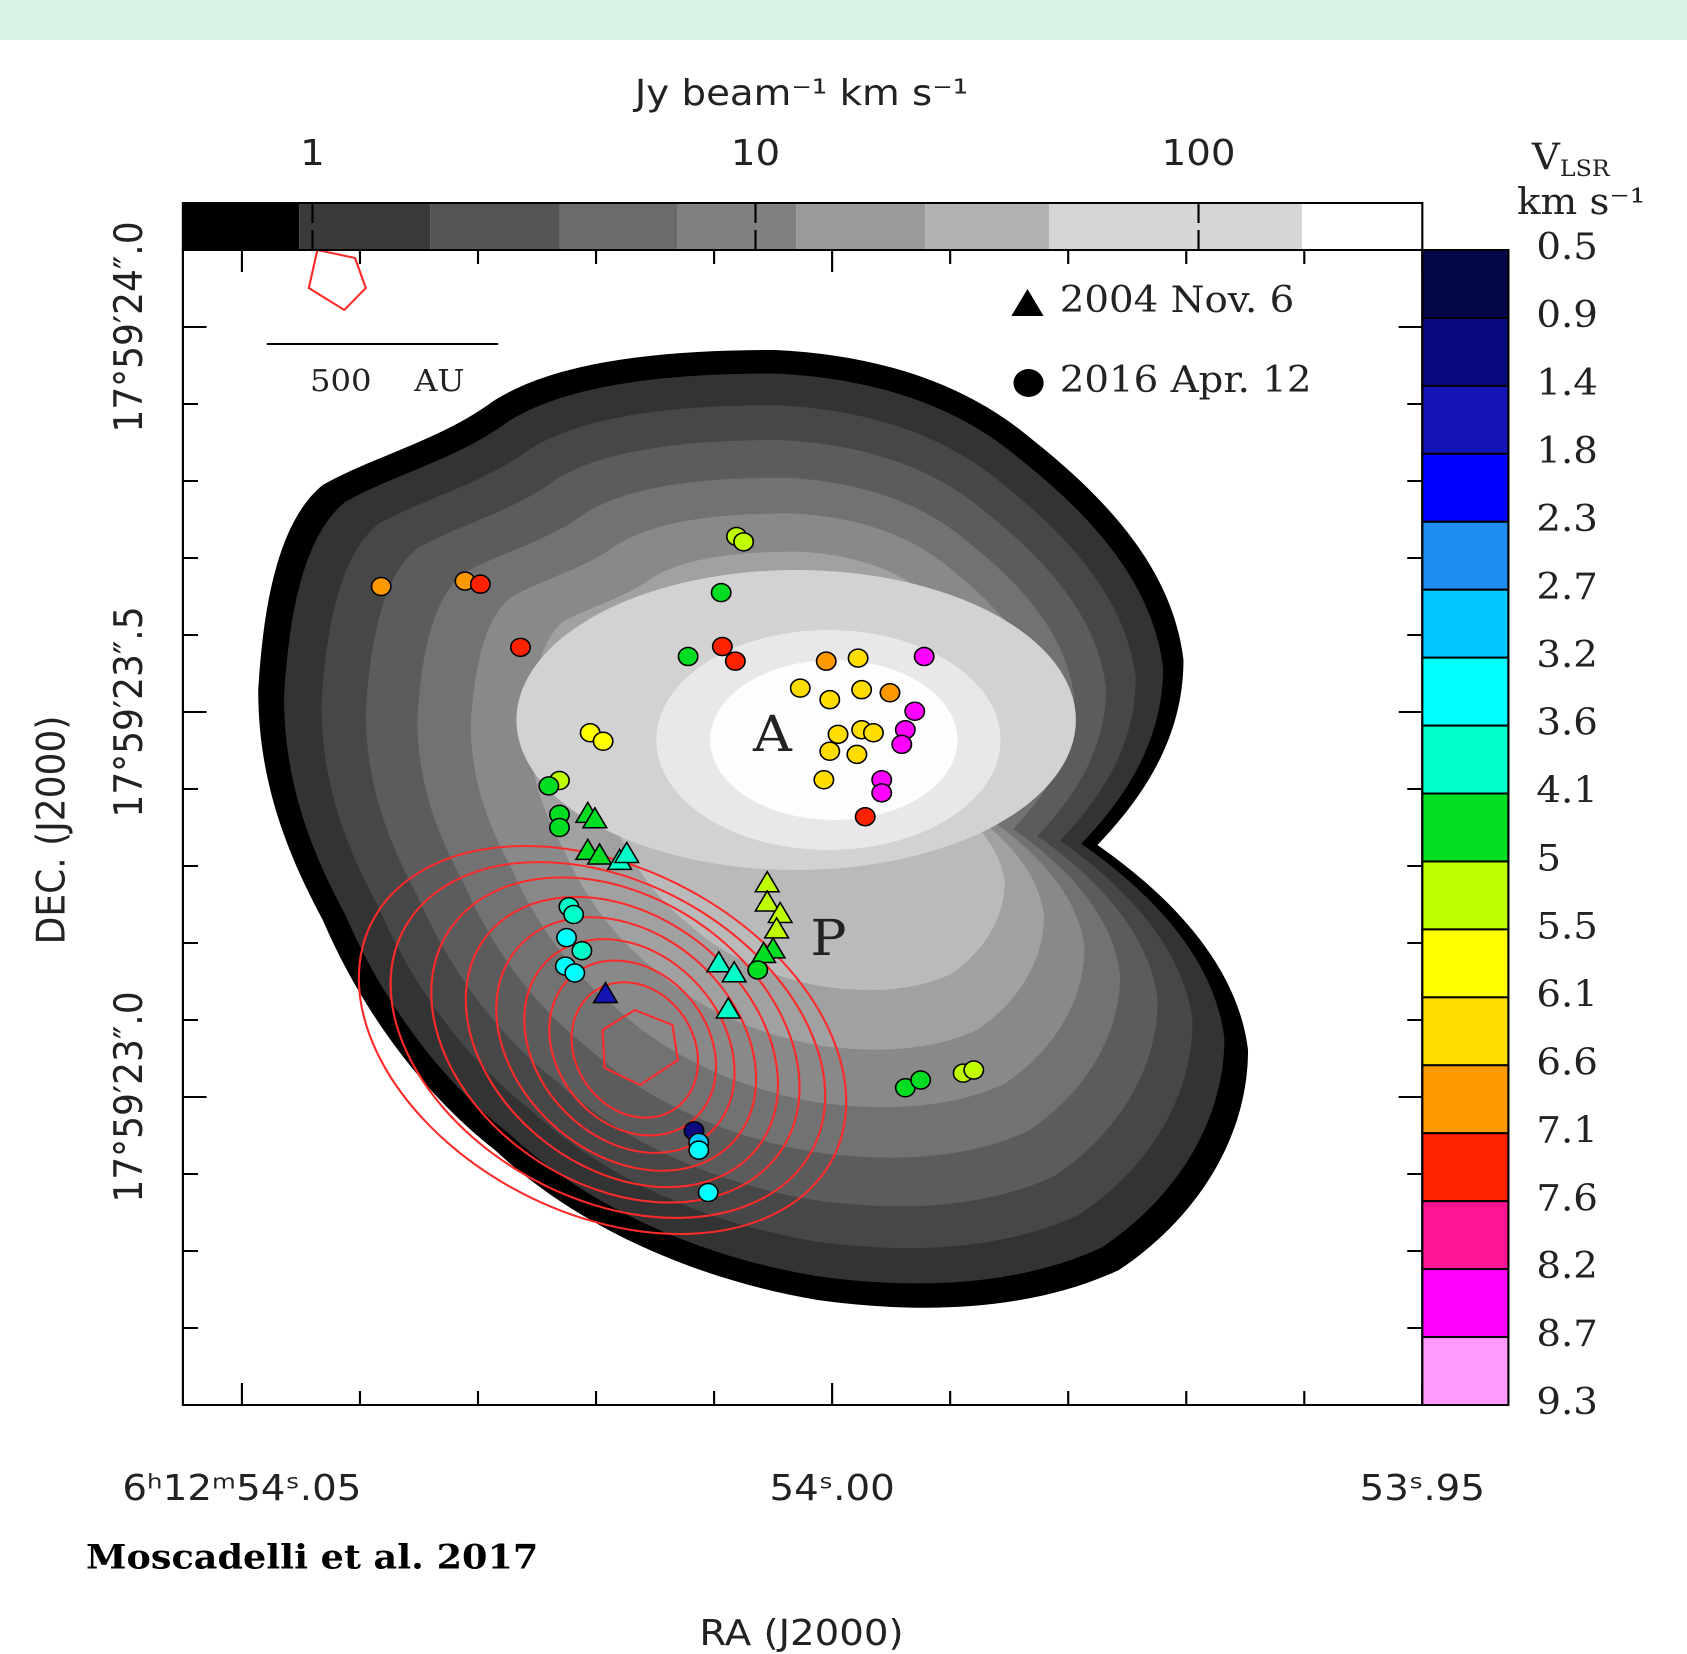  I want to click on x-axis-label: RA (J2000), so click(801, 1632).